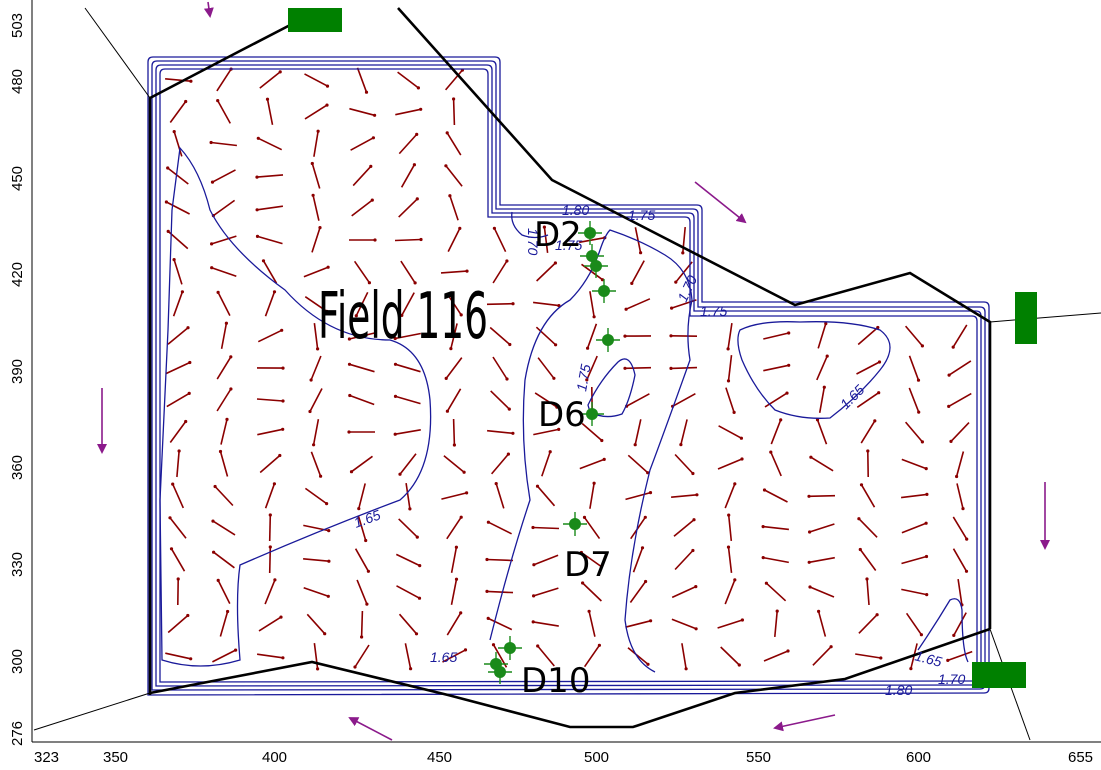 The height and width of the screenshot is (770, 1101). What do you see at coordinates (17, 564) in the screenshot?
I see `y-tick-label: 330` at bounding box center [17, 564].